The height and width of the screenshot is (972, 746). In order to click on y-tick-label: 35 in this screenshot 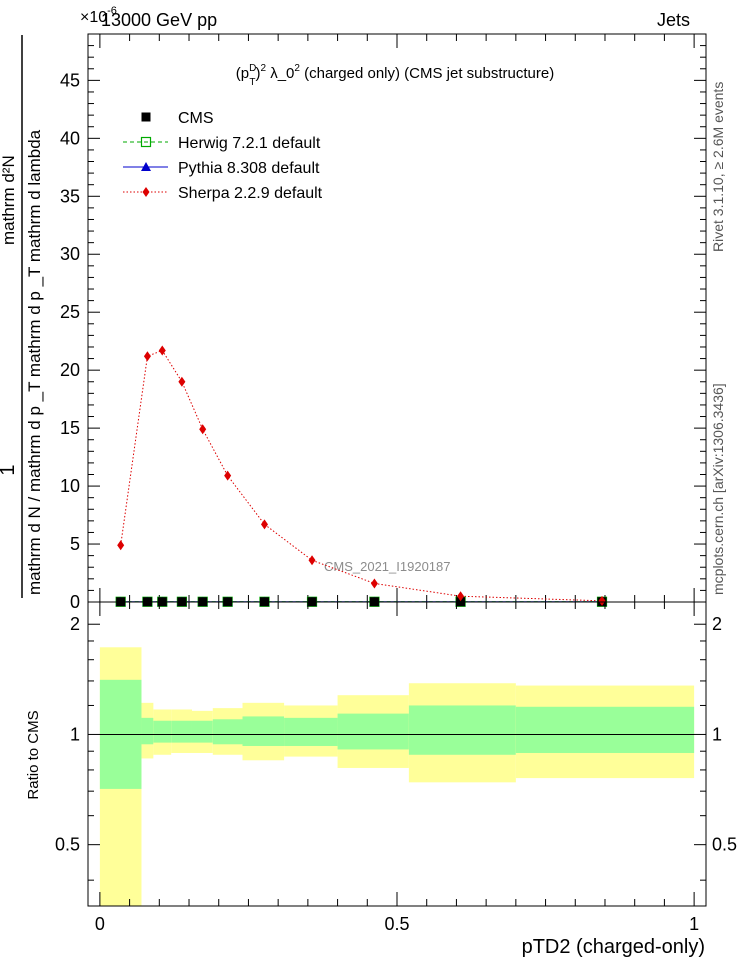, I will do `click(70, 196)`.